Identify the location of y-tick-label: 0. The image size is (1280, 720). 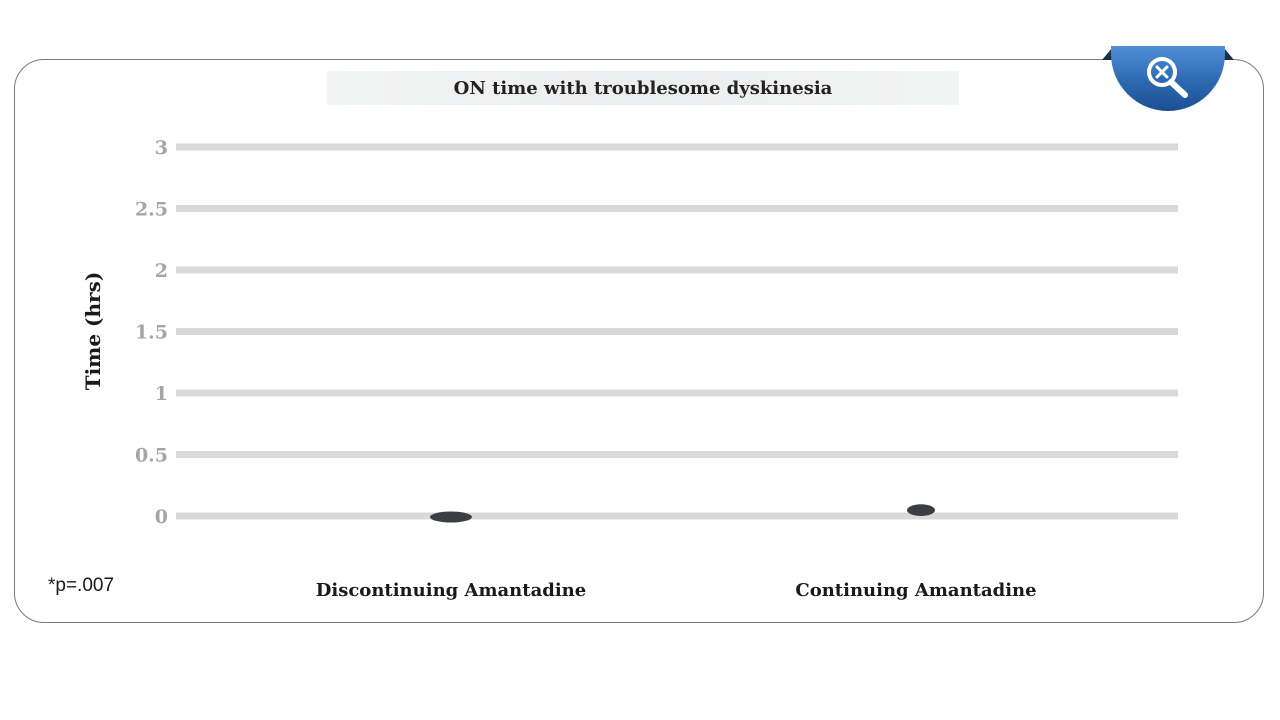
(161, 517).